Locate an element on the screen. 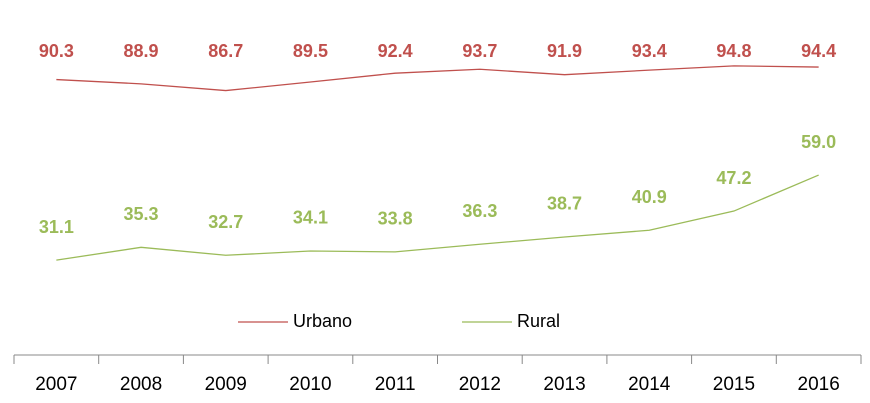 The image size is (870, 403). value-label: 89.5 is located at coordinates (310, 51).